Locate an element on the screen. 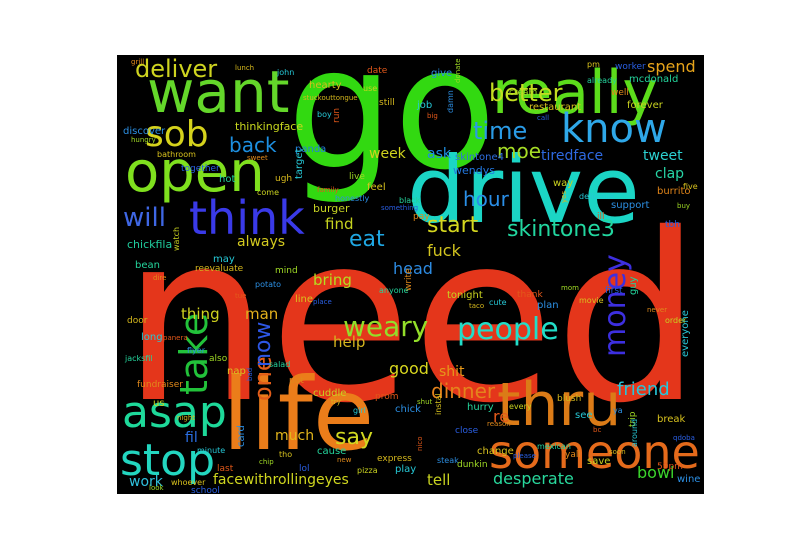 The image size is (800, 550). word: hearty is located at coordinates (325, 85).